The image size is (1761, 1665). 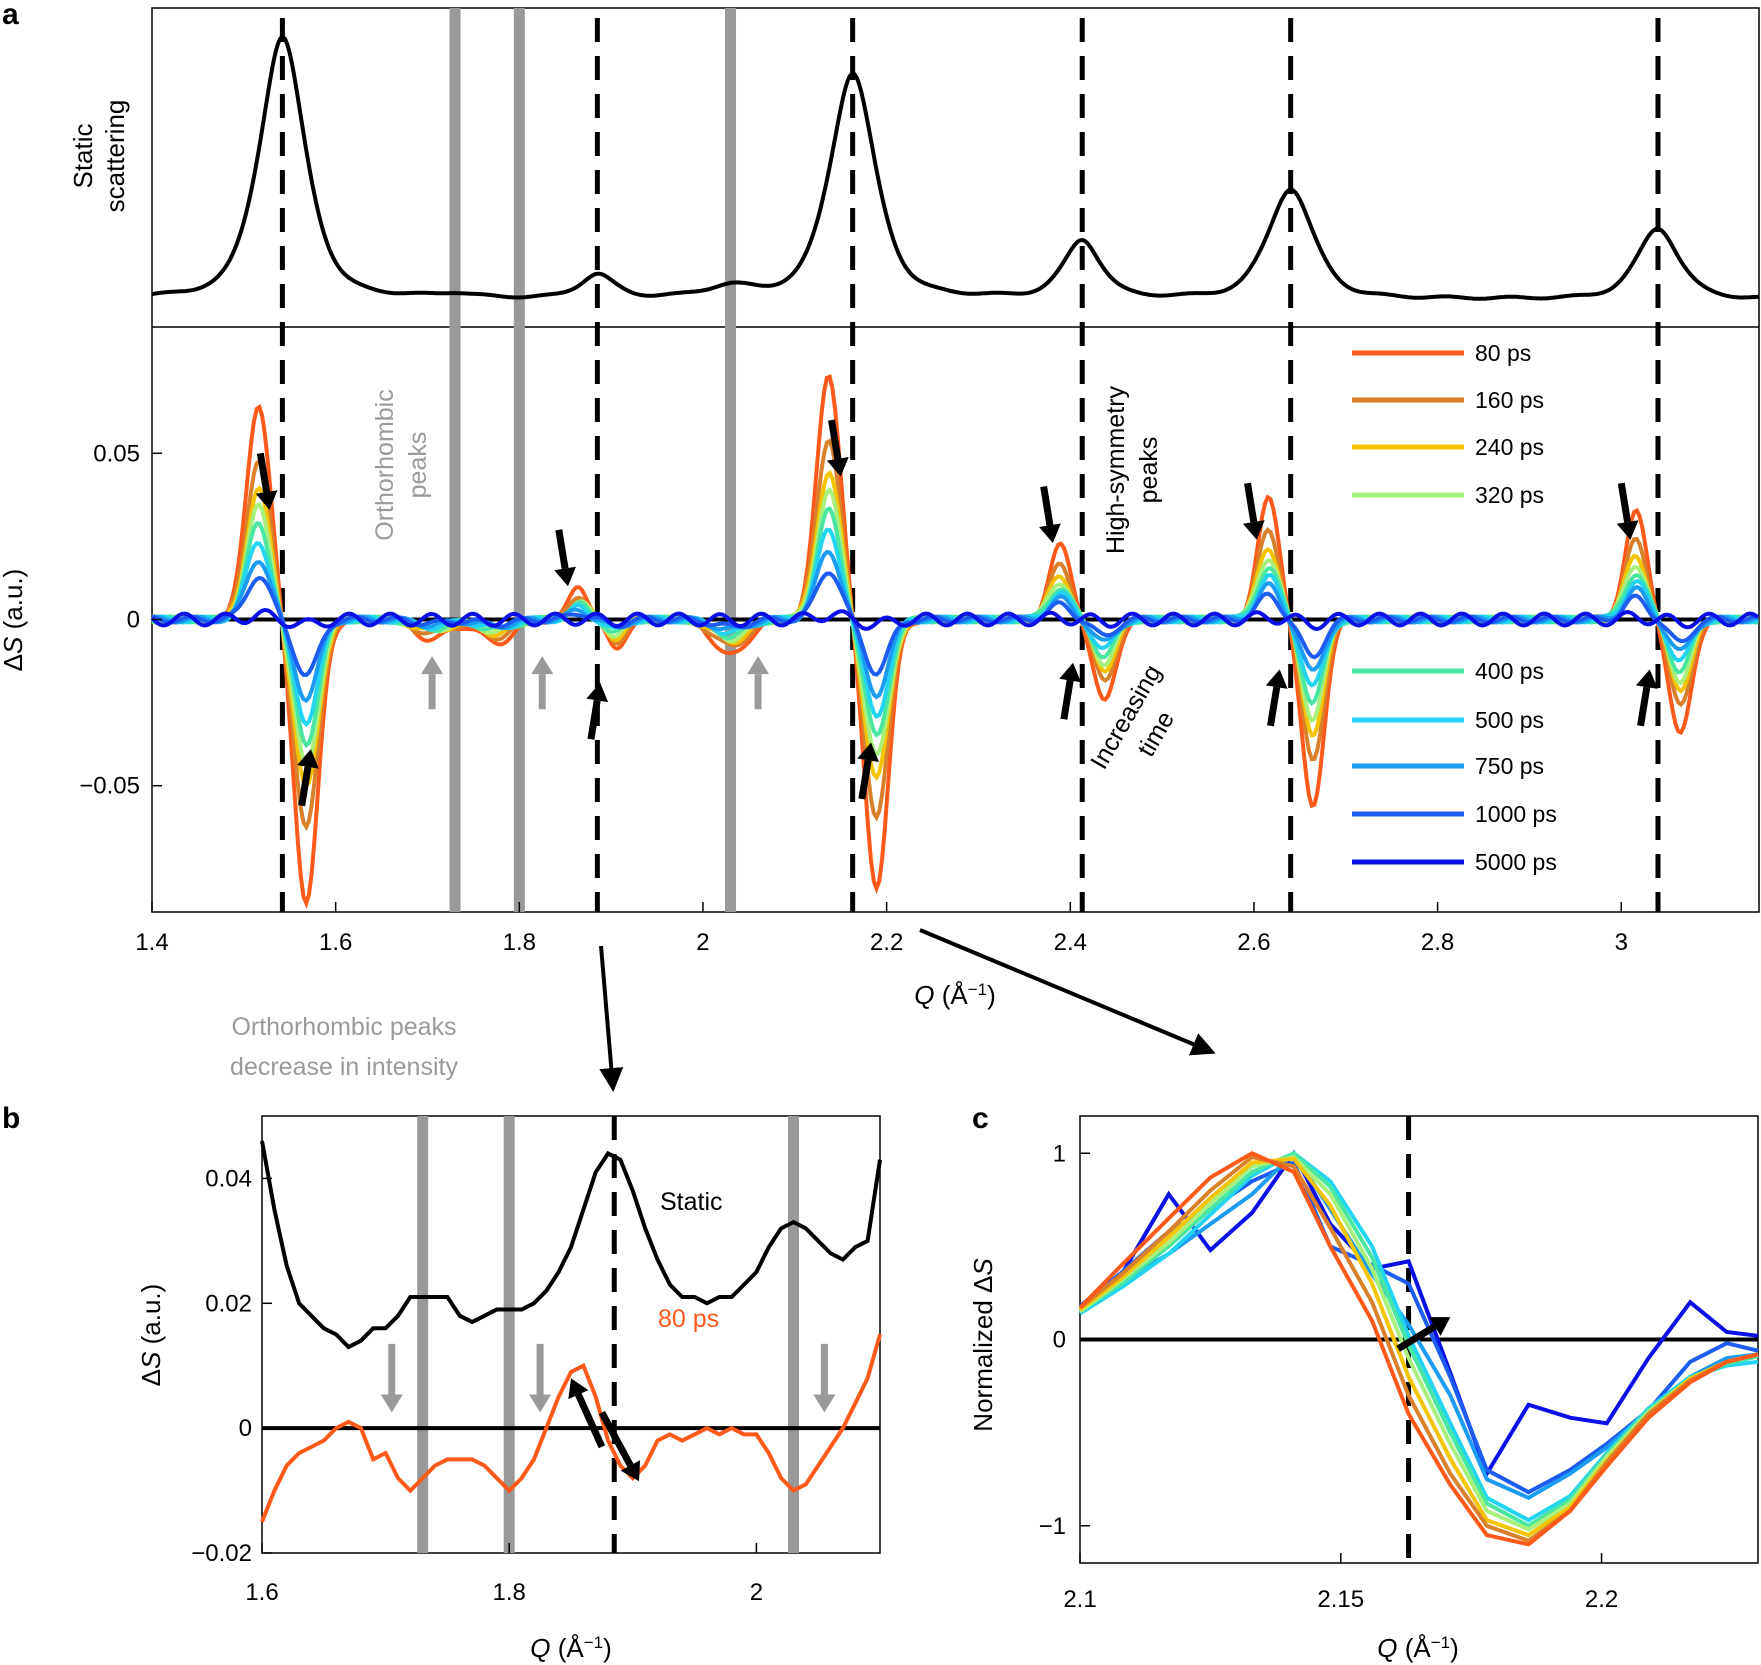 What do you see at coordinates (1067, 699) in the screenshot?
I see `a-arrow-up-3-shaft` at bounding box center [1067, 699].